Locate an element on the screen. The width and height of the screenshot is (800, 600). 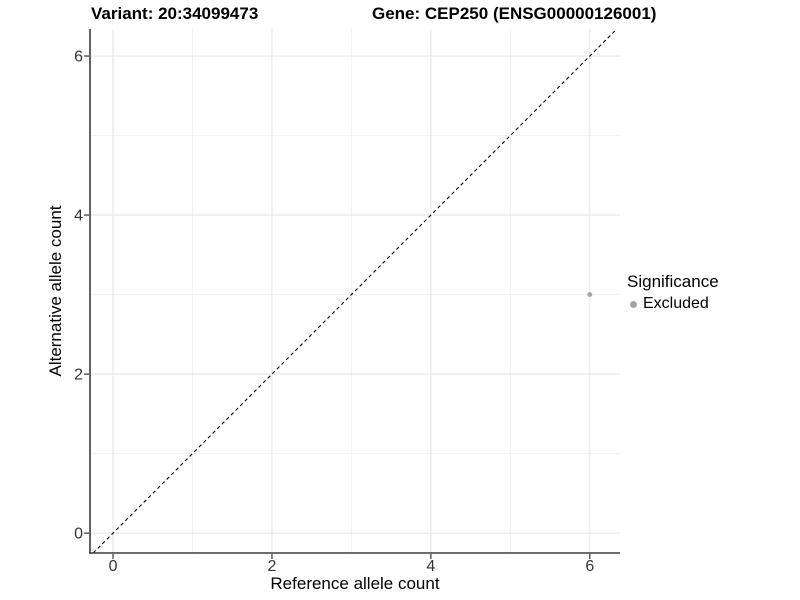
legend-key-dot-icon is located at coordinates (633, 304).